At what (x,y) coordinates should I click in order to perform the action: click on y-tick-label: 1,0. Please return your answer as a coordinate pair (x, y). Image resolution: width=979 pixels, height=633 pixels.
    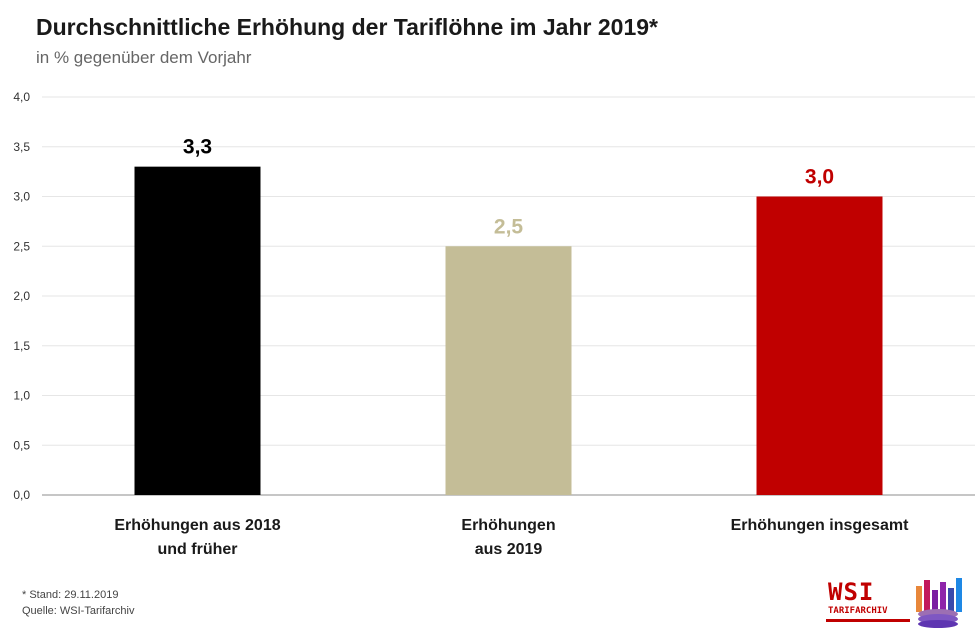
    Looking at the image, I should click on (21, 396).